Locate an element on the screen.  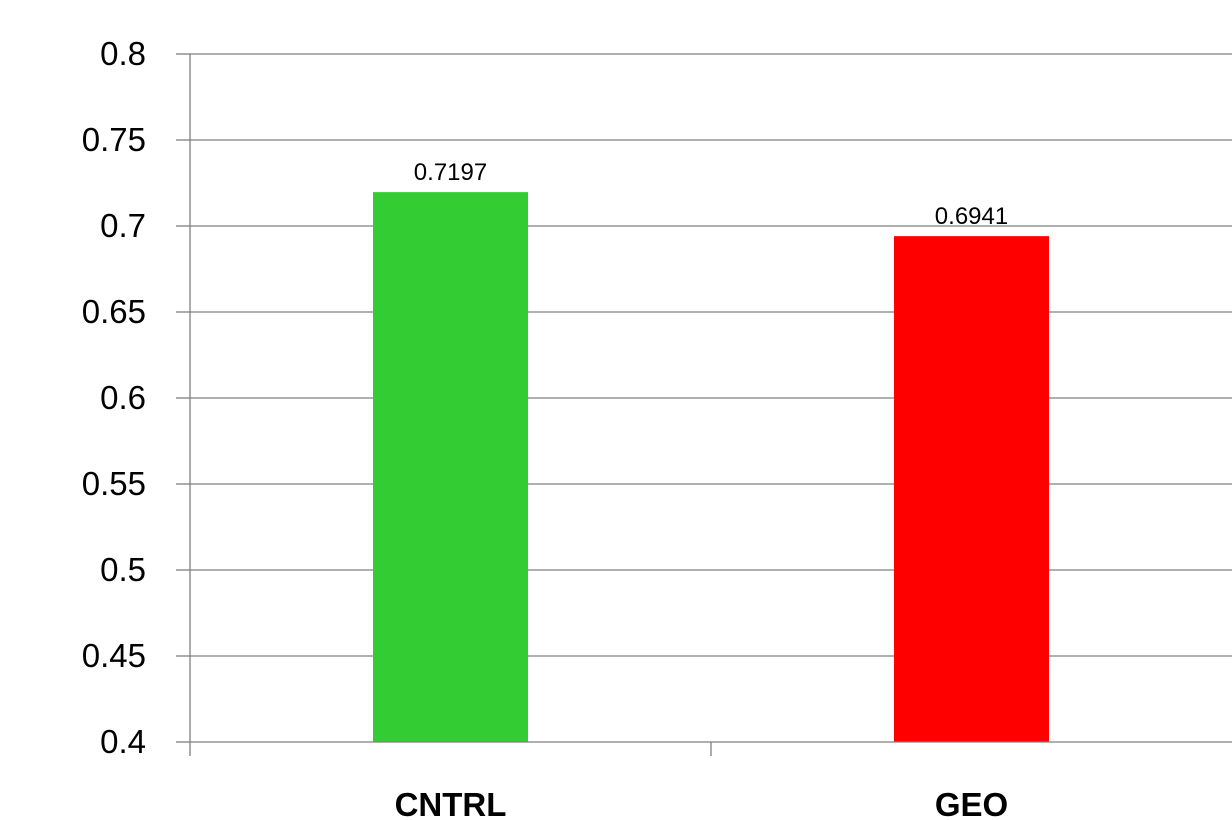
y-tick-label: 0.4 is located at coordinates (123, 741).